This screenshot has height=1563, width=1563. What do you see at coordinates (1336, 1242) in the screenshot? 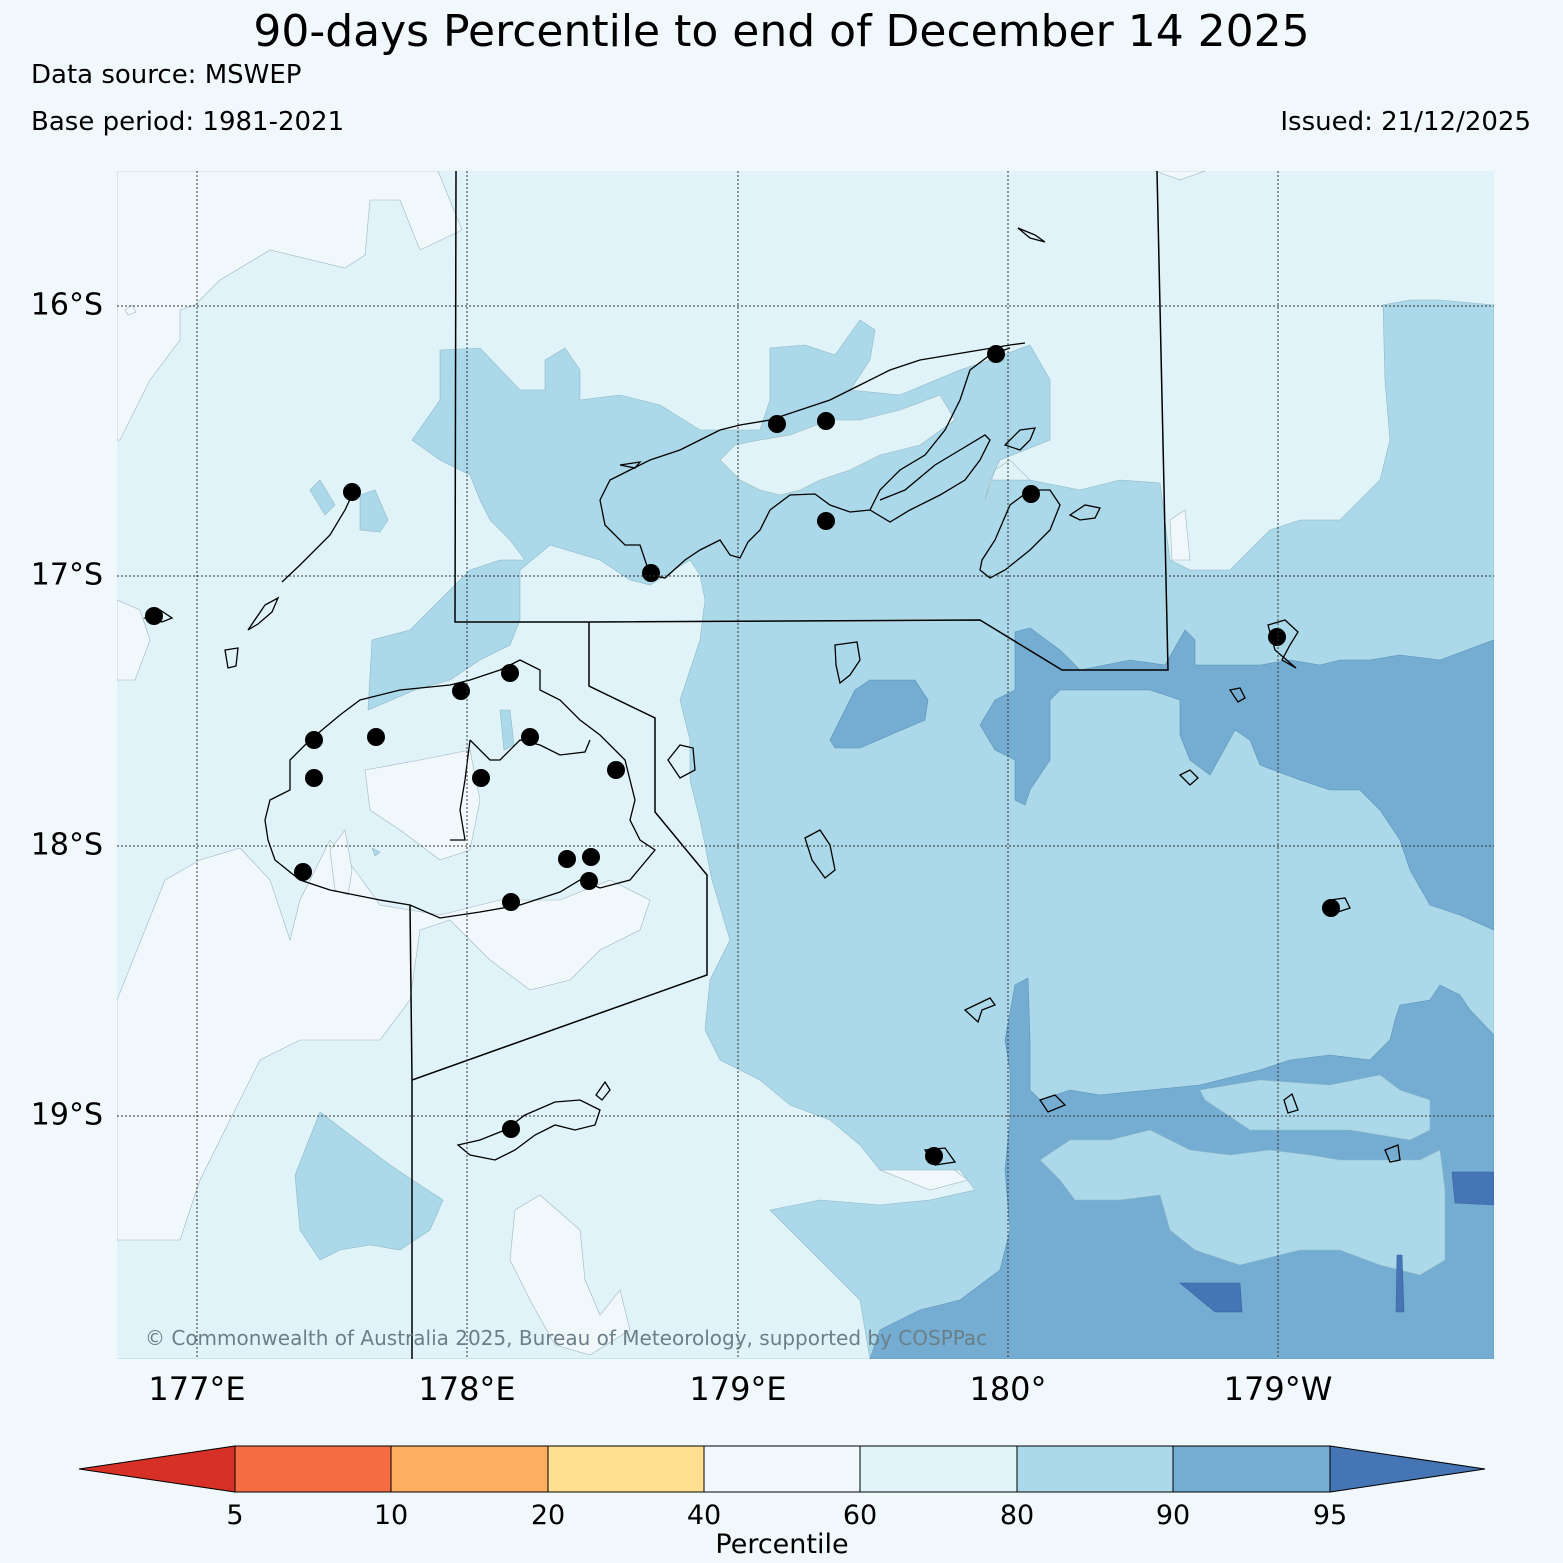
I see `percentile-above-95-areas` at bounding box center [1336, 1242].